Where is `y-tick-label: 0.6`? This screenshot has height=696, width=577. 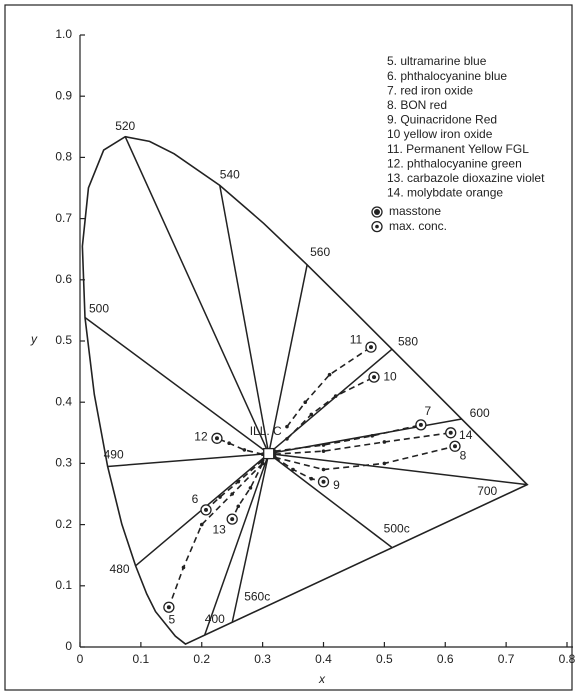 y-tick-label: 0.6 is located at coordinates (63, 279).